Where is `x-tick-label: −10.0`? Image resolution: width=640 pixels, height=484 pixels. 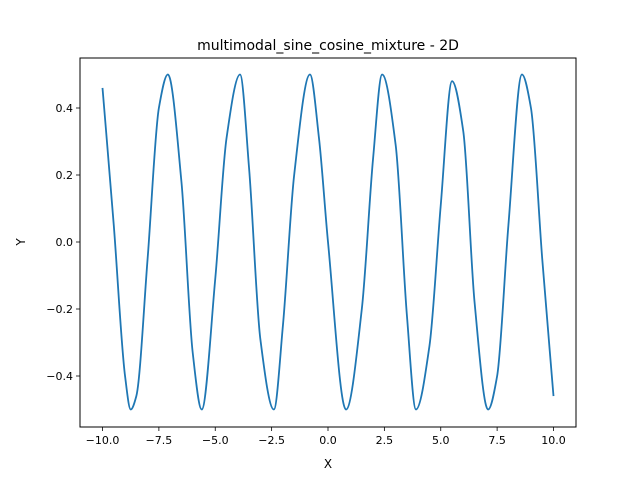 x-tick-label: −10.0 is located at coordinates (103, 440).